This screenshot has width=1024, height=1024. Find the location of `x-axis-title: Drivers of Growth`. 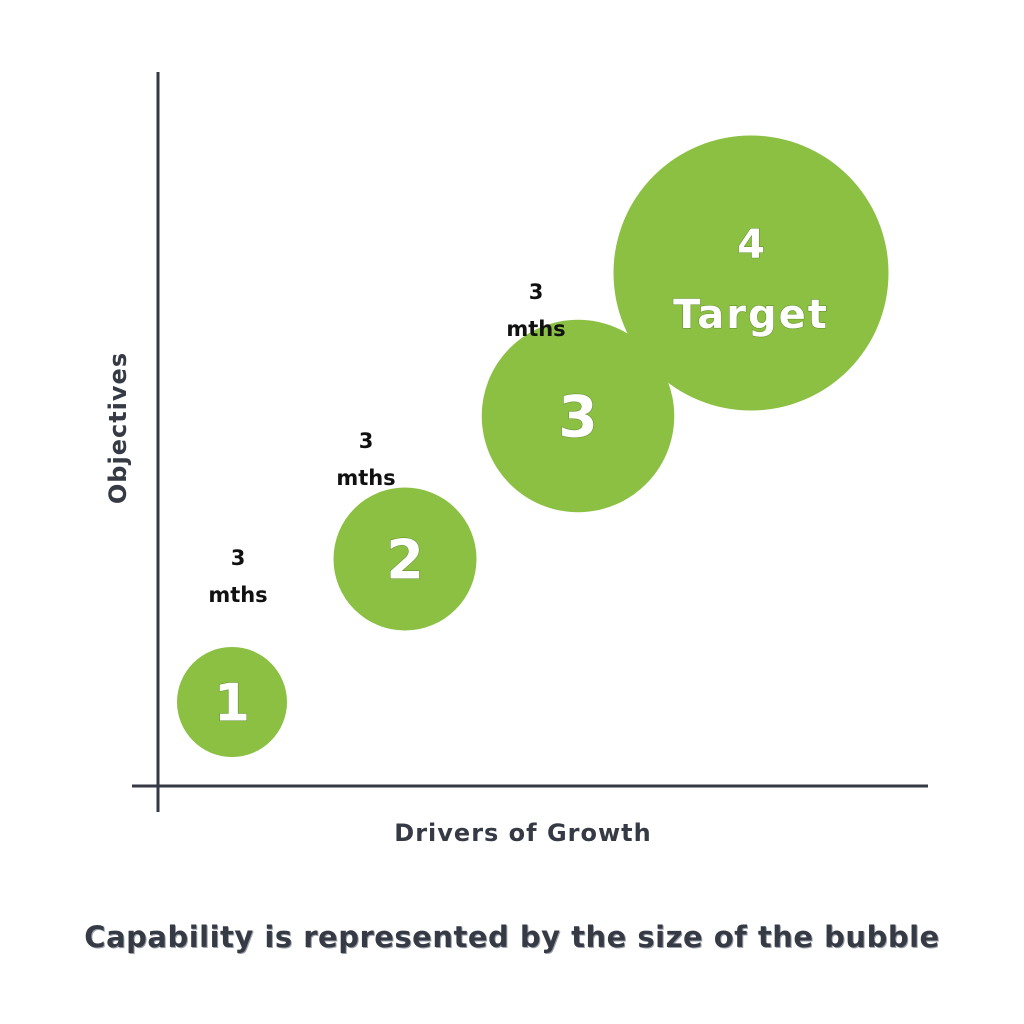

x-axis-title: Drivers of Growth is located at coordinates (522, 833).